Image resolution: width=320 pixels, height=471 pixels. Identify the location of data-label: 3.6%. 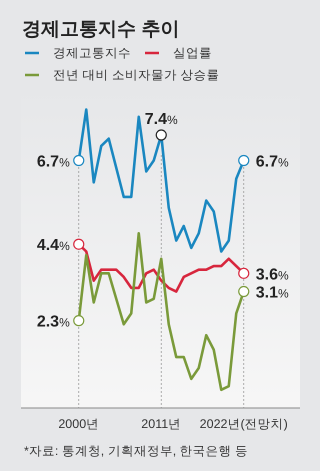
(272, 275).